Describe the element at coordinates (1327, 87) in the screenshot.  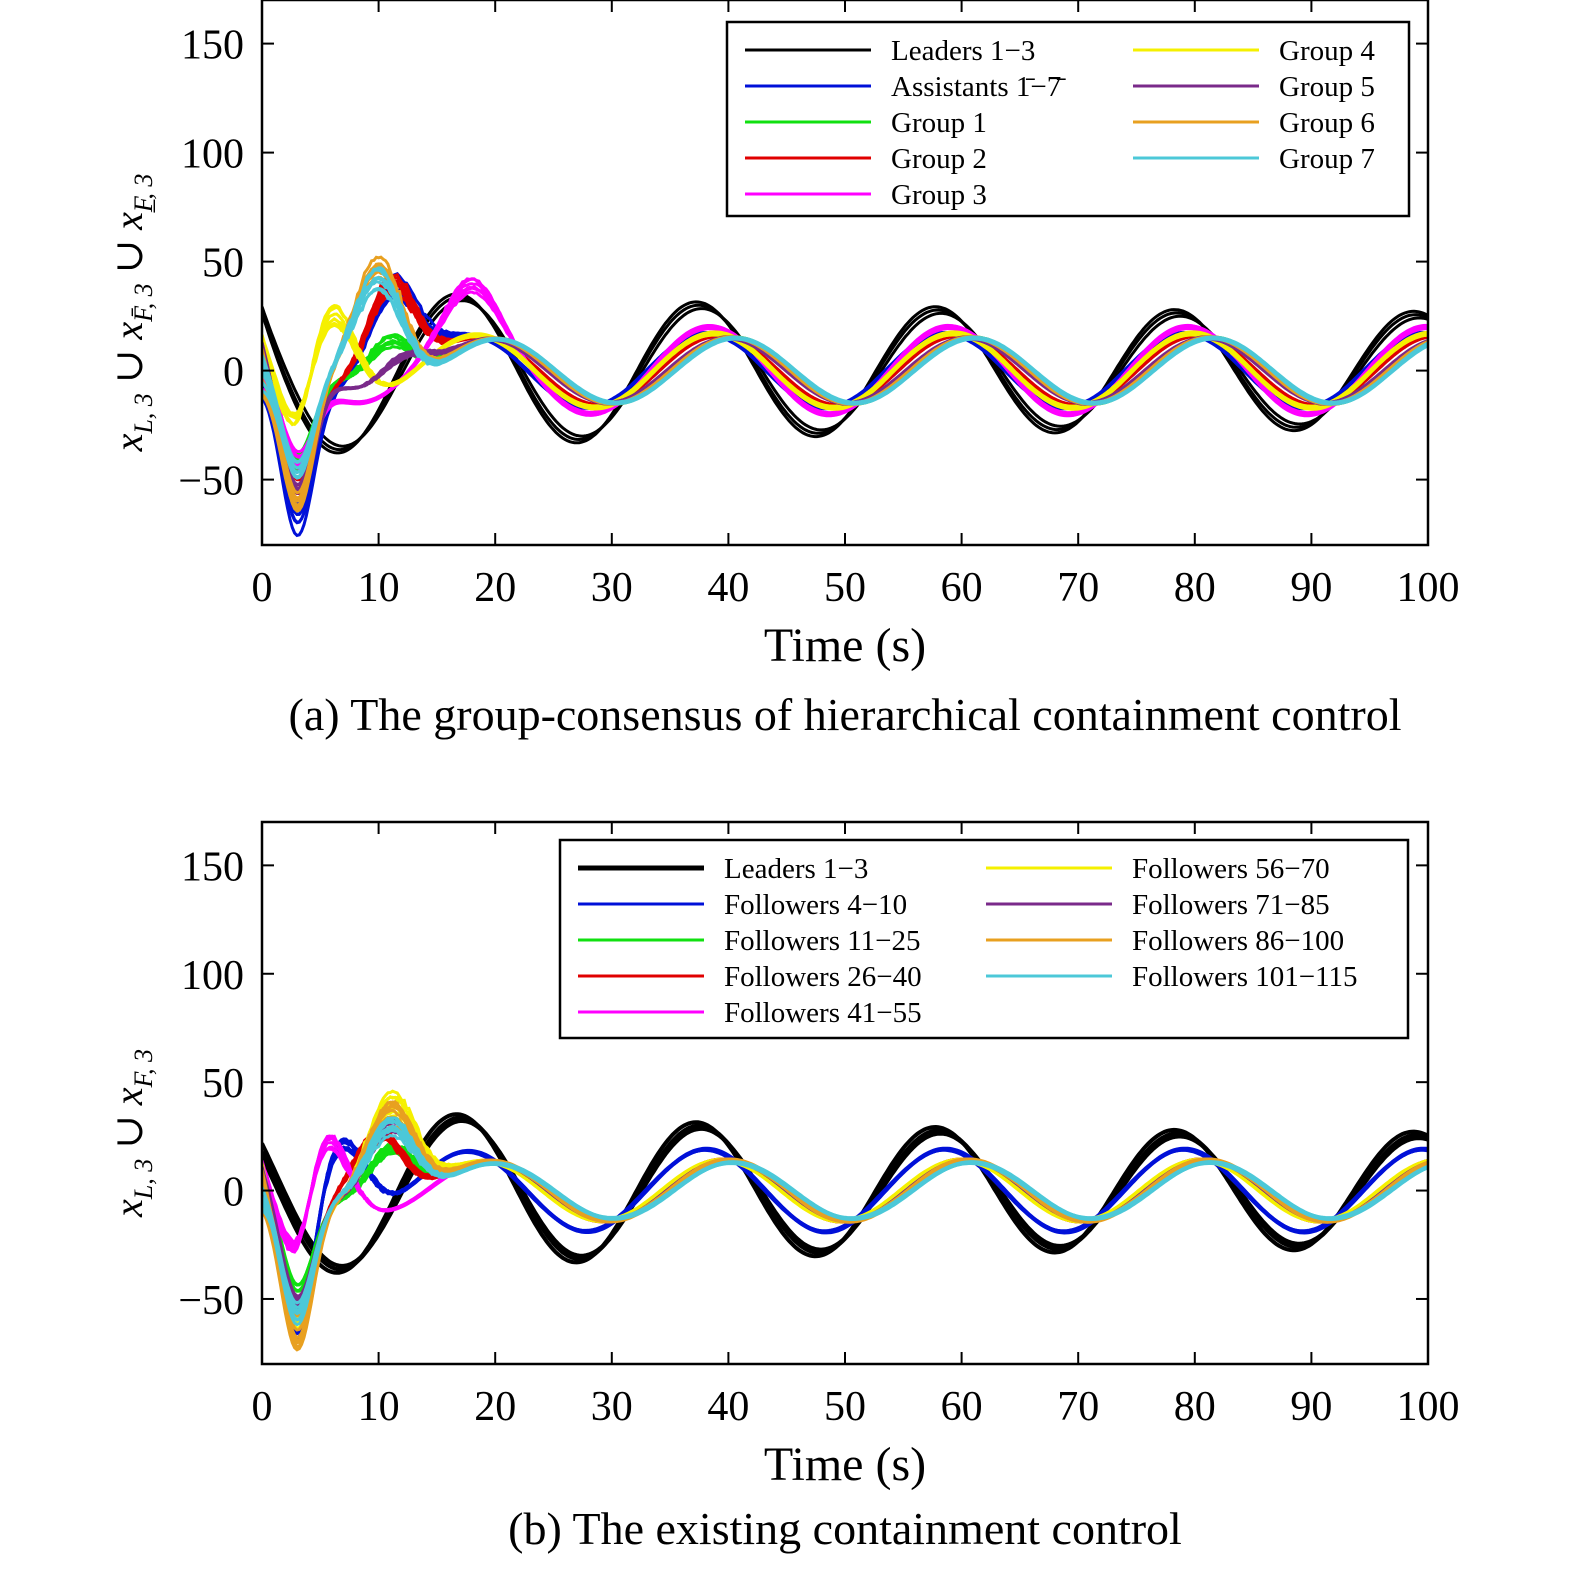
I see `legend-label: Group 5` at that location.